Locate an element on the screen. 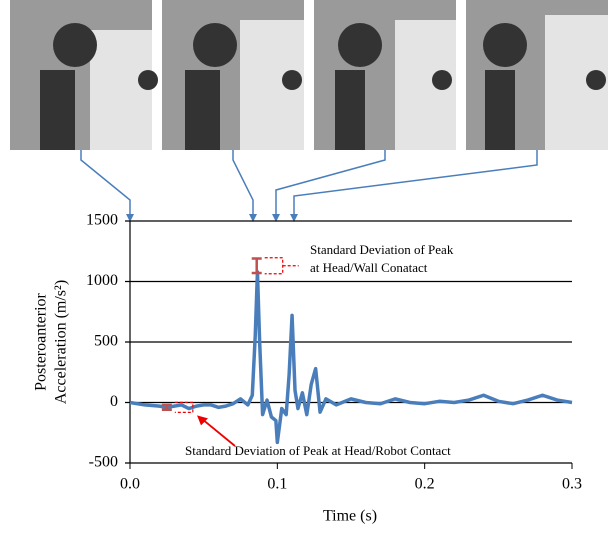  annotation: Standard Deviation of Peak is located at coordinates (382, 249).